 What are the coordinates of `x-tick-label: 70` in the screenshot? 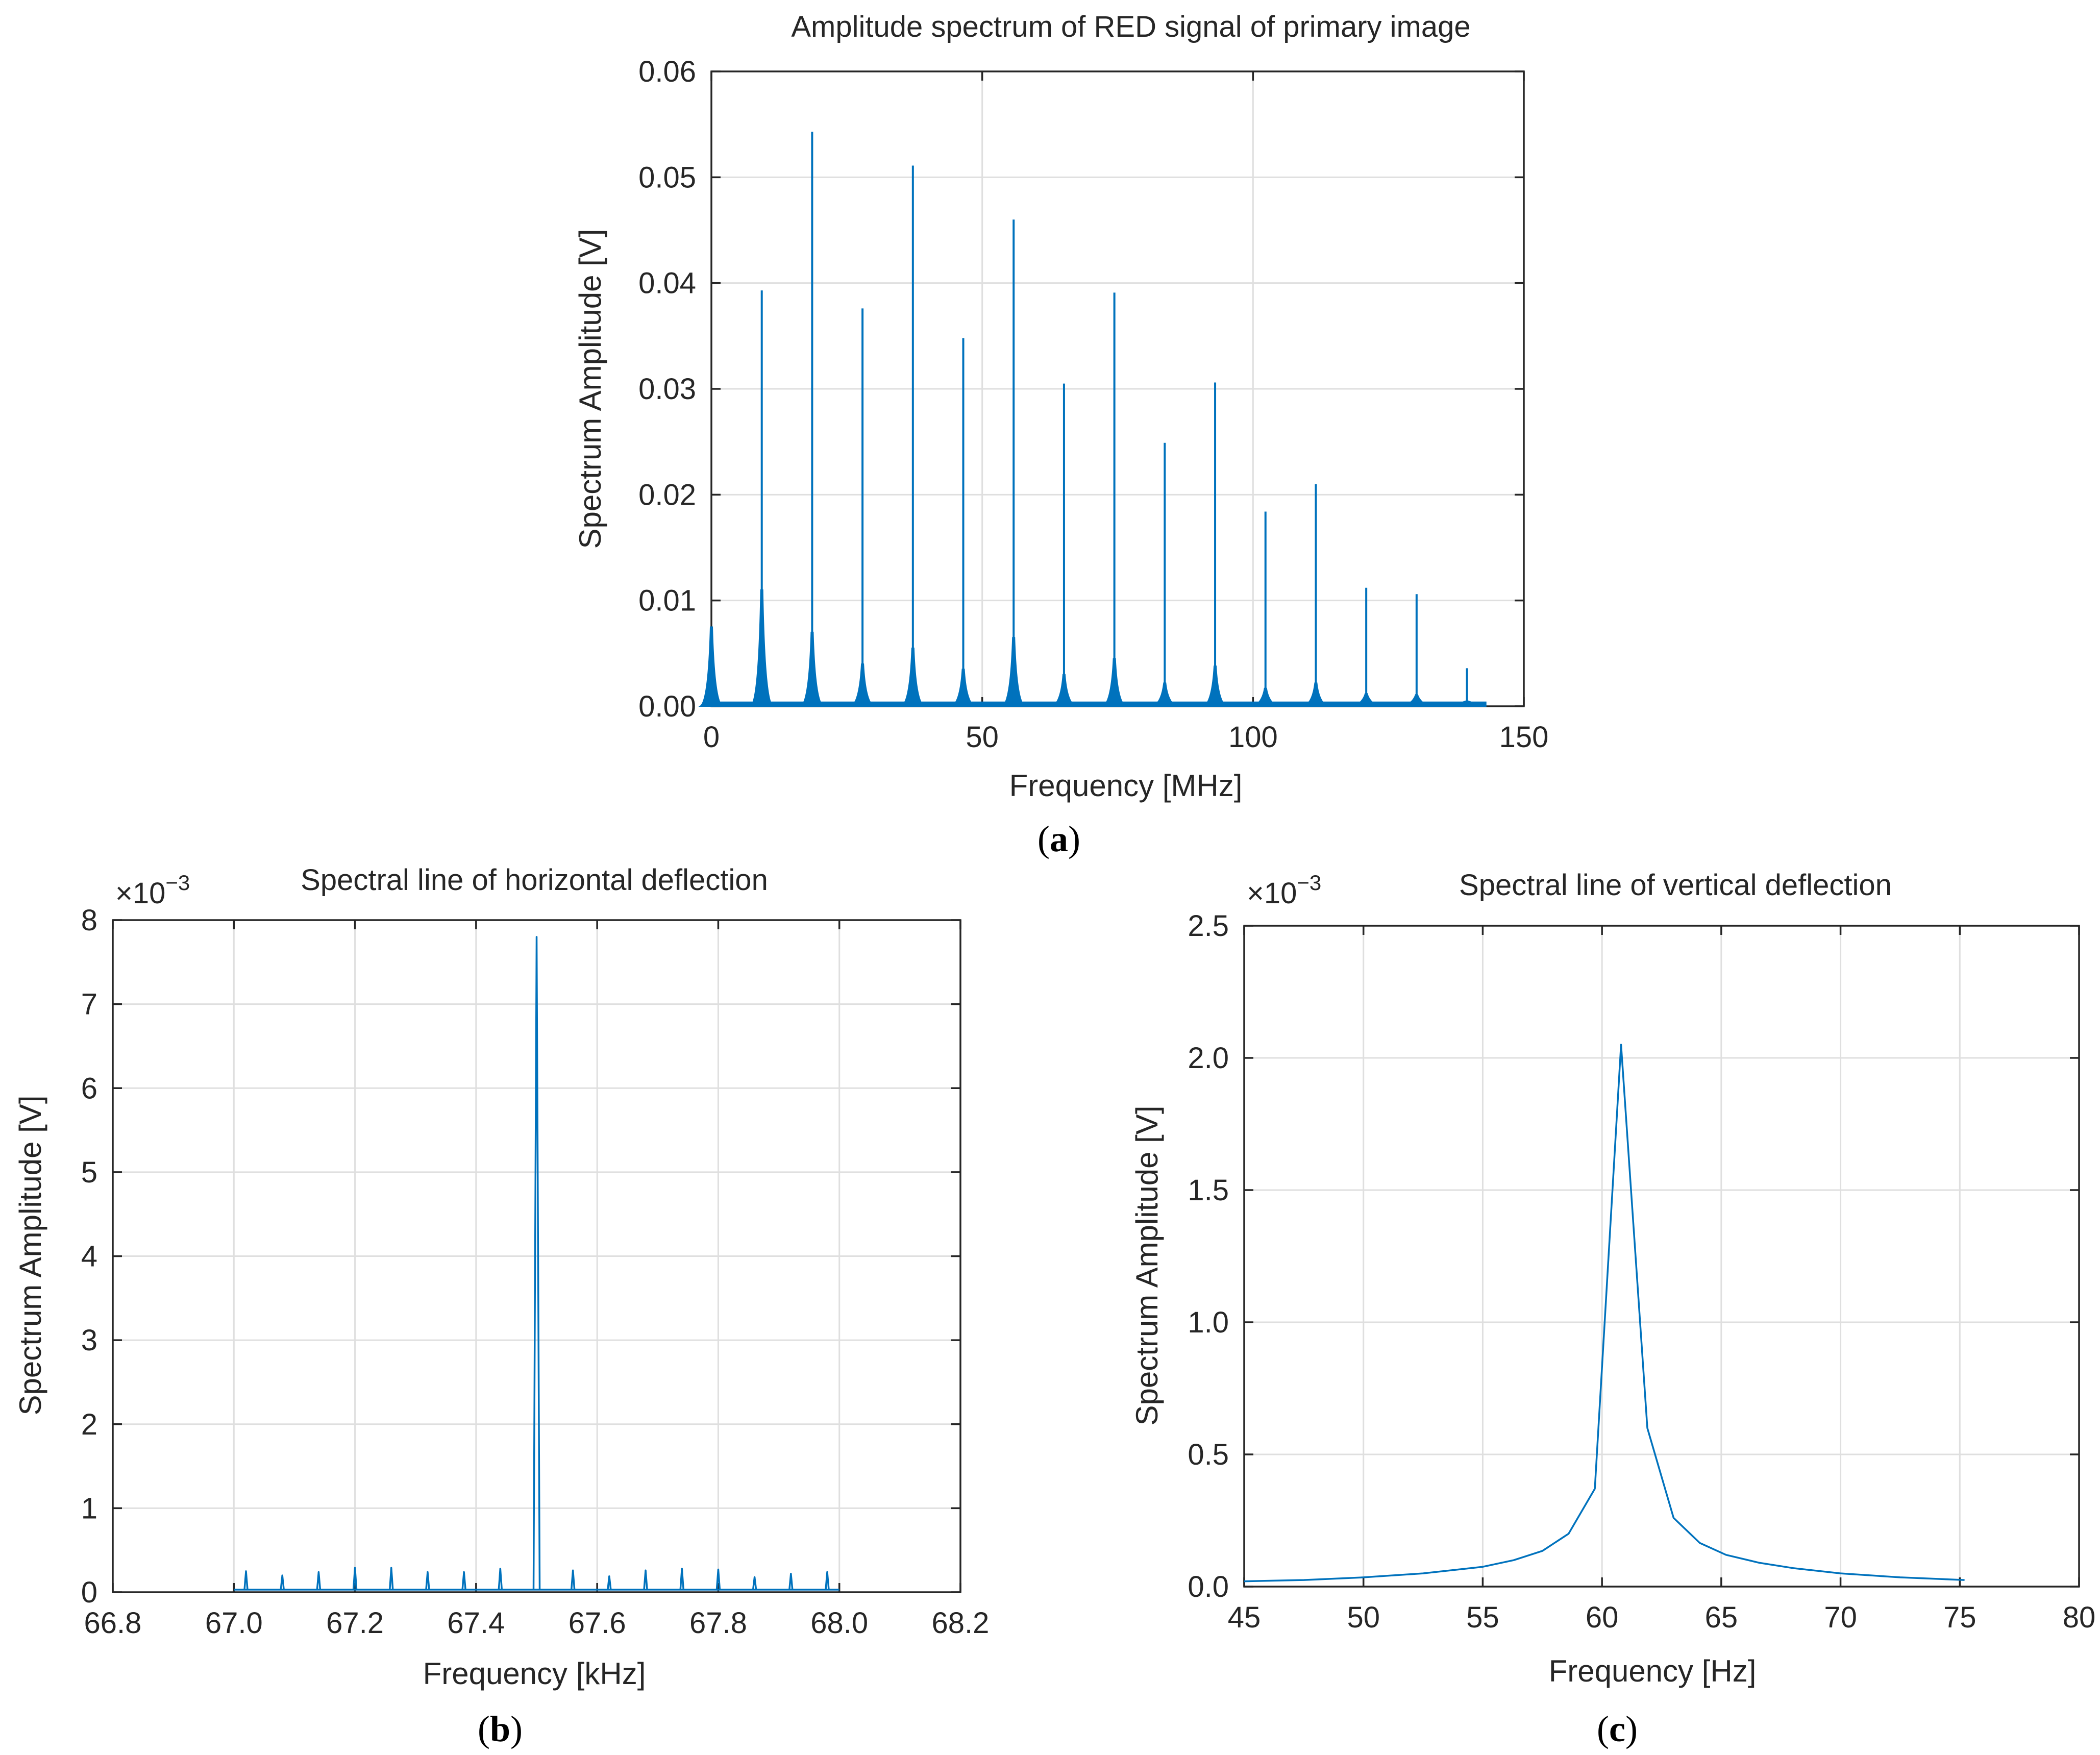 It's located at (1840, 1617).